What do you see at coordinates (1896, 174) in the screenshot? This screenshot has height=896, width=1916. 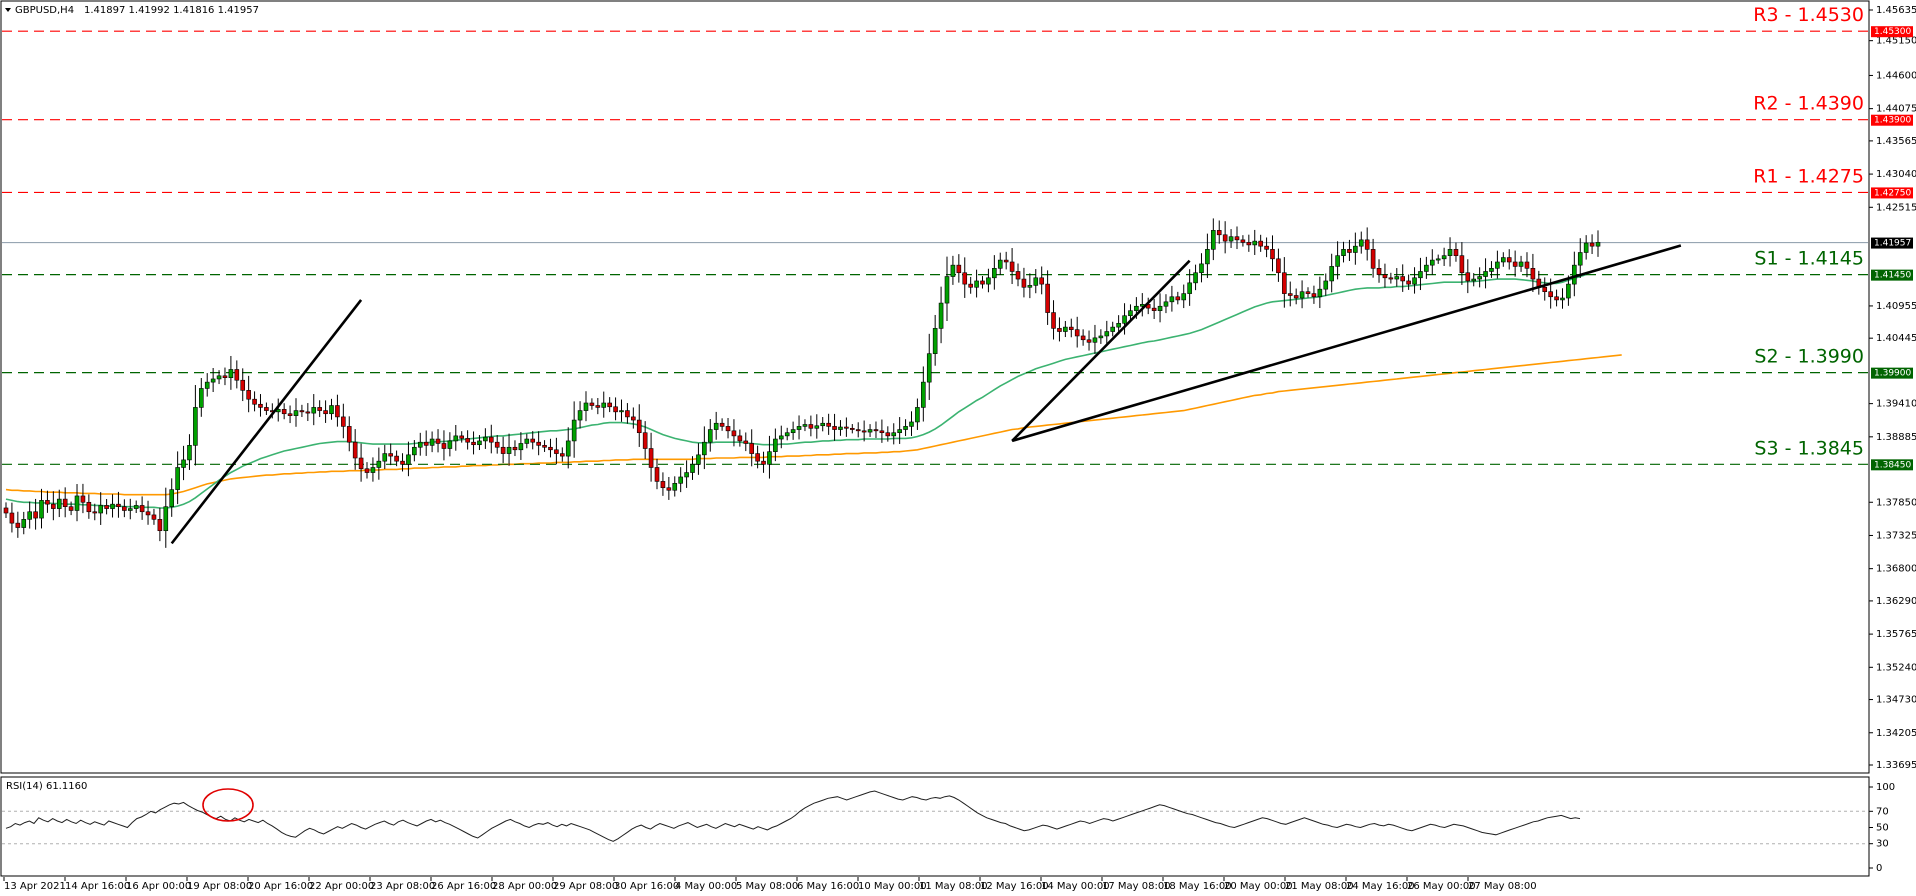 I see `price-tick-label: 1.43040` at bounding box center [1896, 174].